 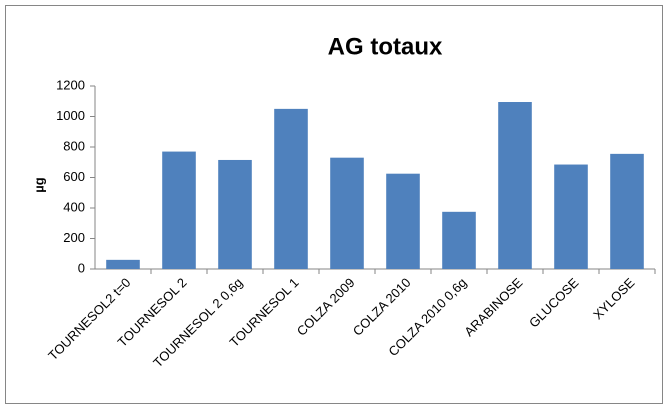 What do you see at coordinates (74, 145) in the screenshot?
I see `y-tick-label: 800` at bounding box center [74, 145].